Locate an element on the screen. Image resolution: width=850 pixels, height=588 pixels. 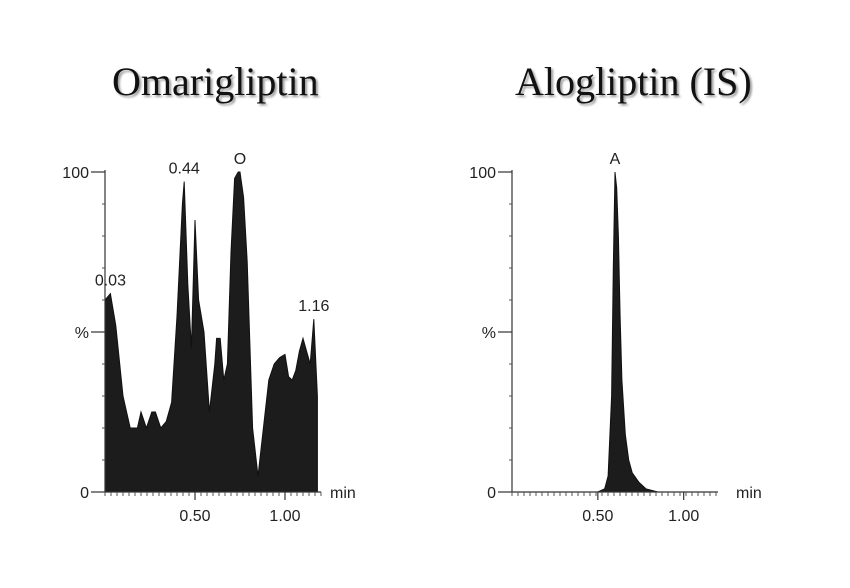
left-x-tick-label: 0.50 is located at coordinates (194, 516).